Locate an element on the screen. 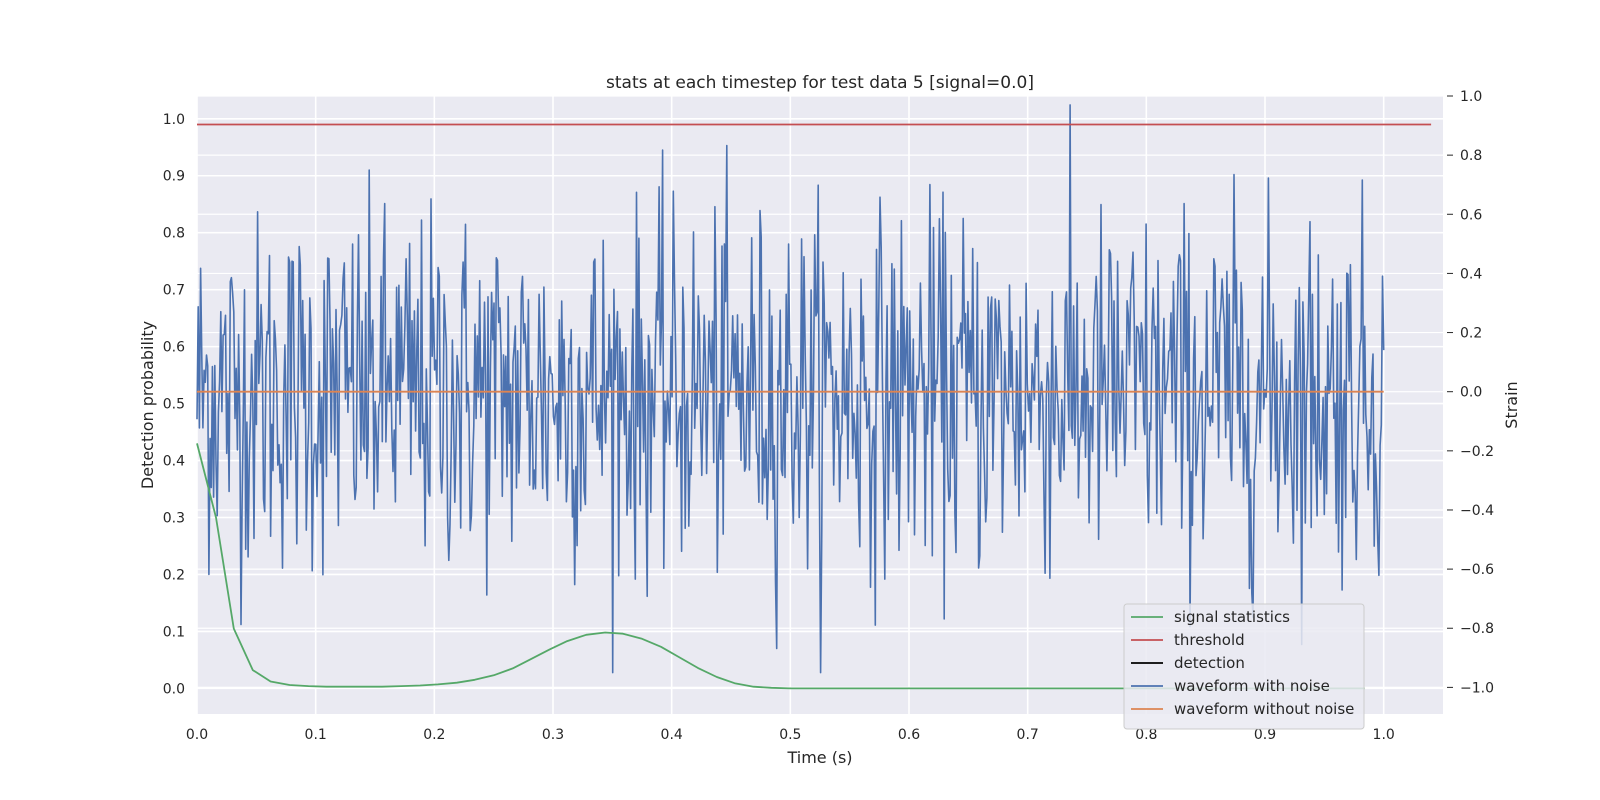 This screenshot has width=1600, height=800. y2-tick-label: 0.8 is located at coordinates (1471, 156).